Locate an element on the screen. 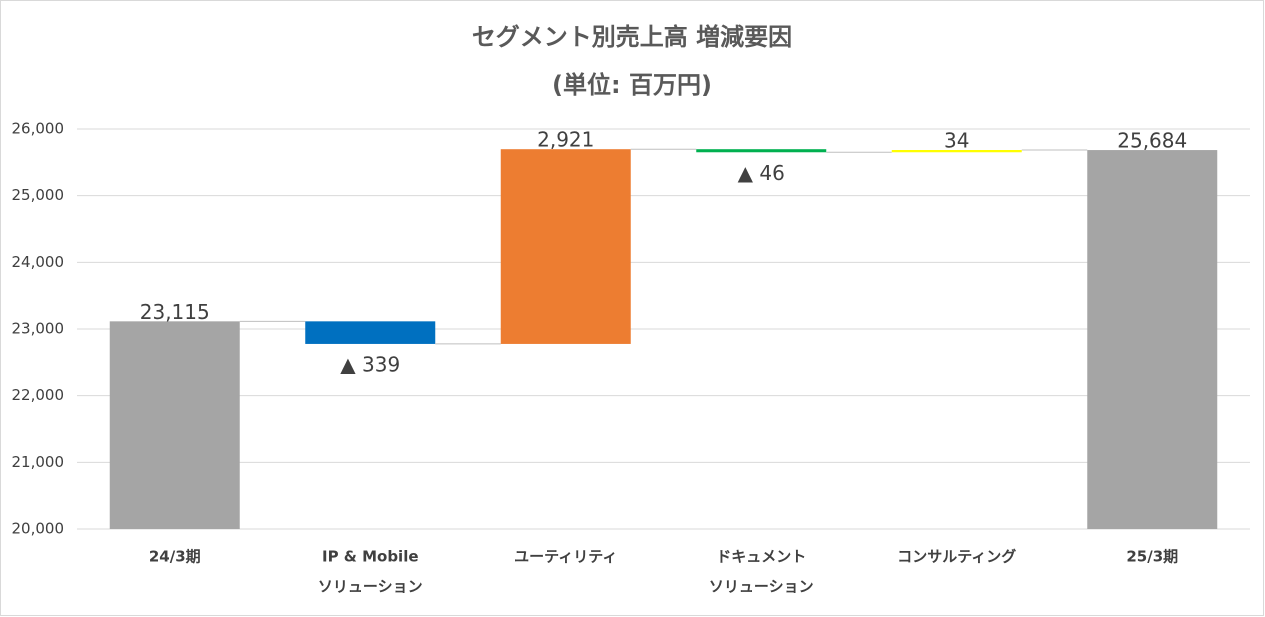  y-tick-label: 26,000 is located at coordinates (38, 129).